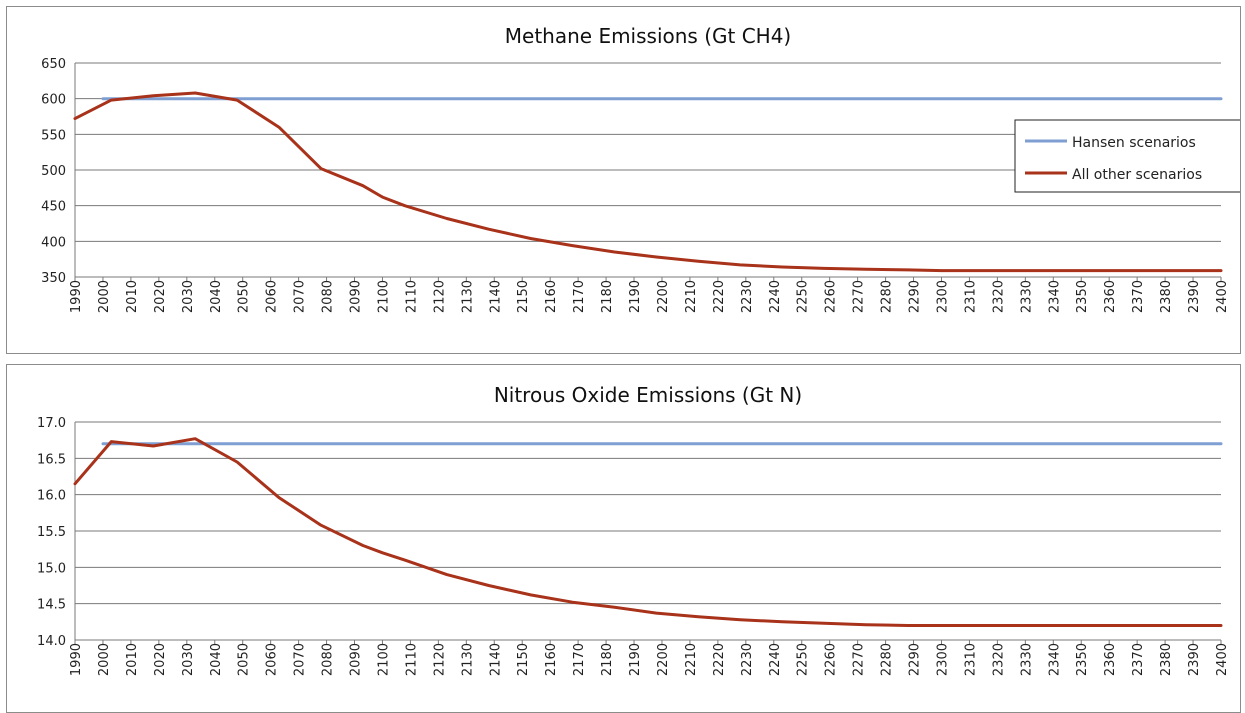 Image resolution: width=1245 pixels, height=713 pixels. I want to click on x-tick-label: 2030, so click(188, 659).